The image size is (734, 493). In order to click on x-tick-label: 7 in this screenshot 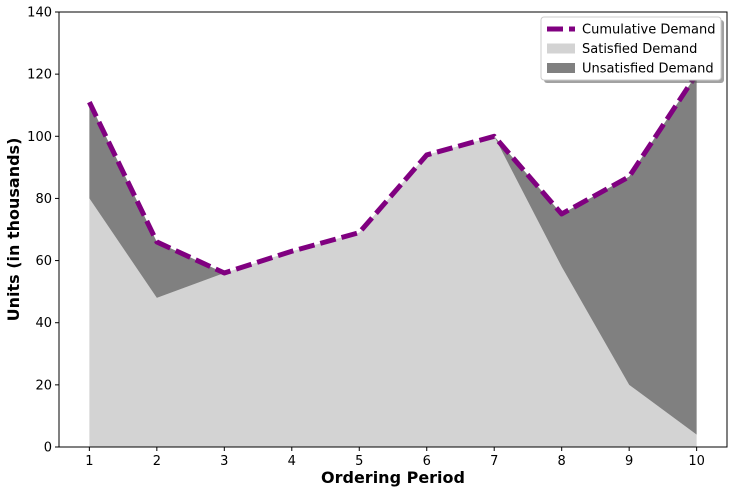, I will do `click(494, 461)`.